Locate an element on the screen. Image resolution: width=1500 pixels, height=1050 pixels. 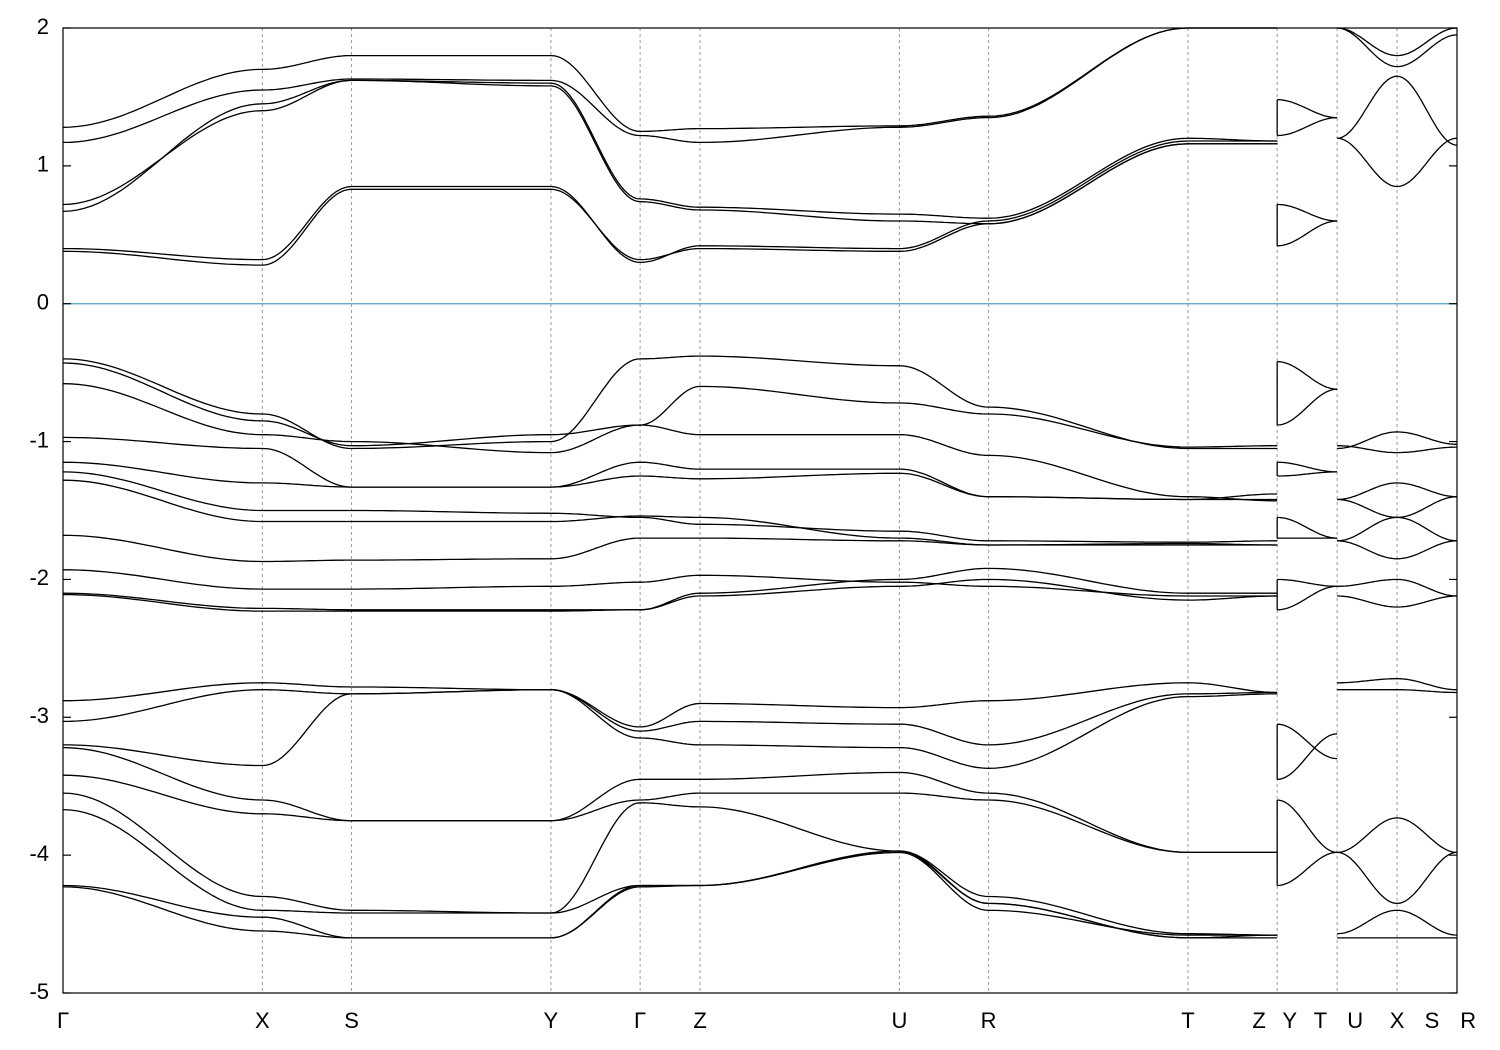
y-tick-label: -3 is located at coordinates (39, 715).